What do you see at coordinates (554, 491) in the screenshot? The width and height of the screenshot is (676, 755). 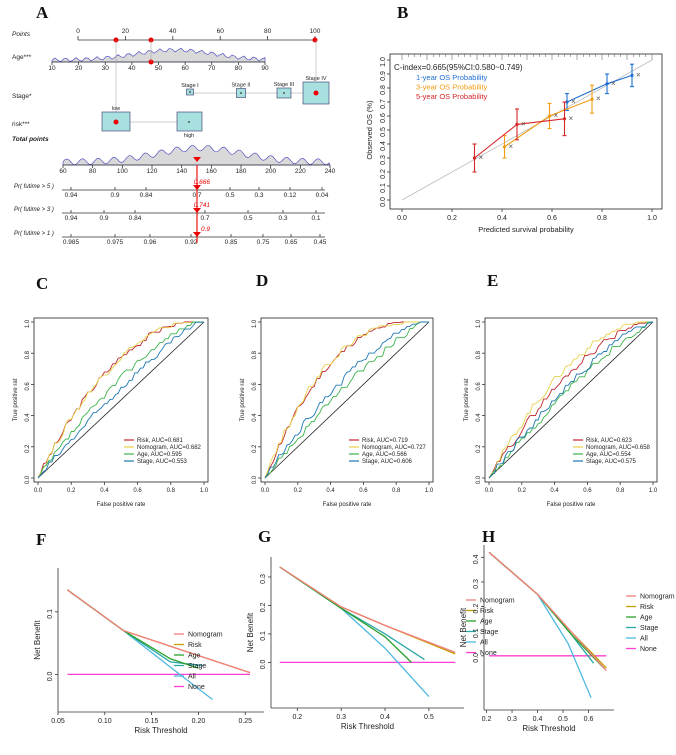 I see `roc-x-tick-label: 0.4` at bounding box center [554, 491].